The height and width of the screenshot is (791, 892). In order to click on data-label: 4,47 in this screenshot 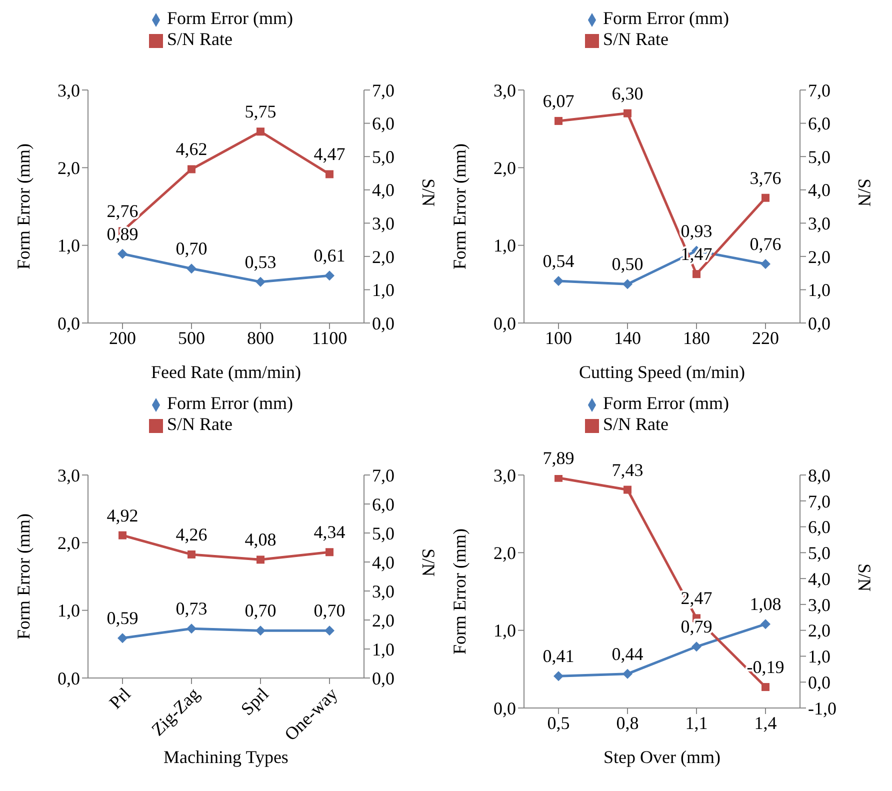, I will do `click(330, 154)`.